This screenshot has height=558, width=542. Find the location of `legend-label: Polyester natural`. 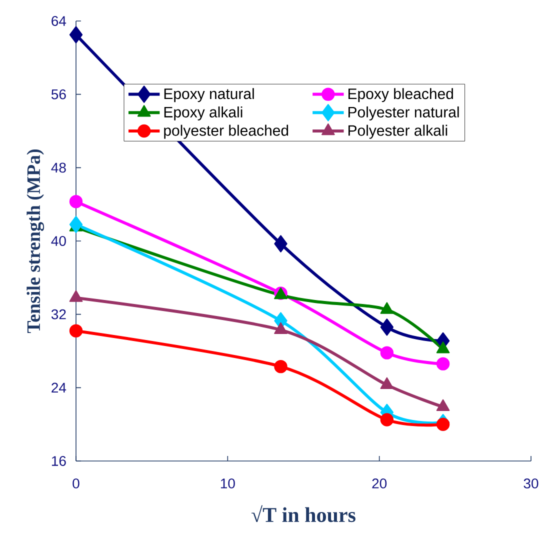

legend-label: Polyester natural is located at coordinates (403, 113).